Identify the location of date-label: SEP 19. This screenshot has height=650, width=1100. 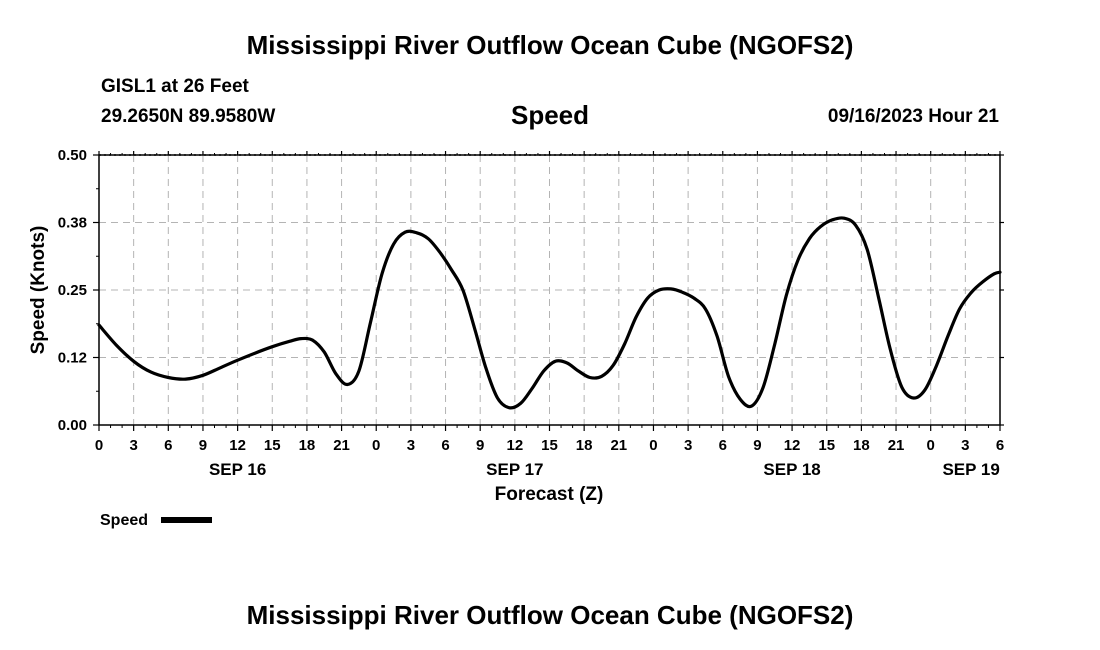
(970, 469).